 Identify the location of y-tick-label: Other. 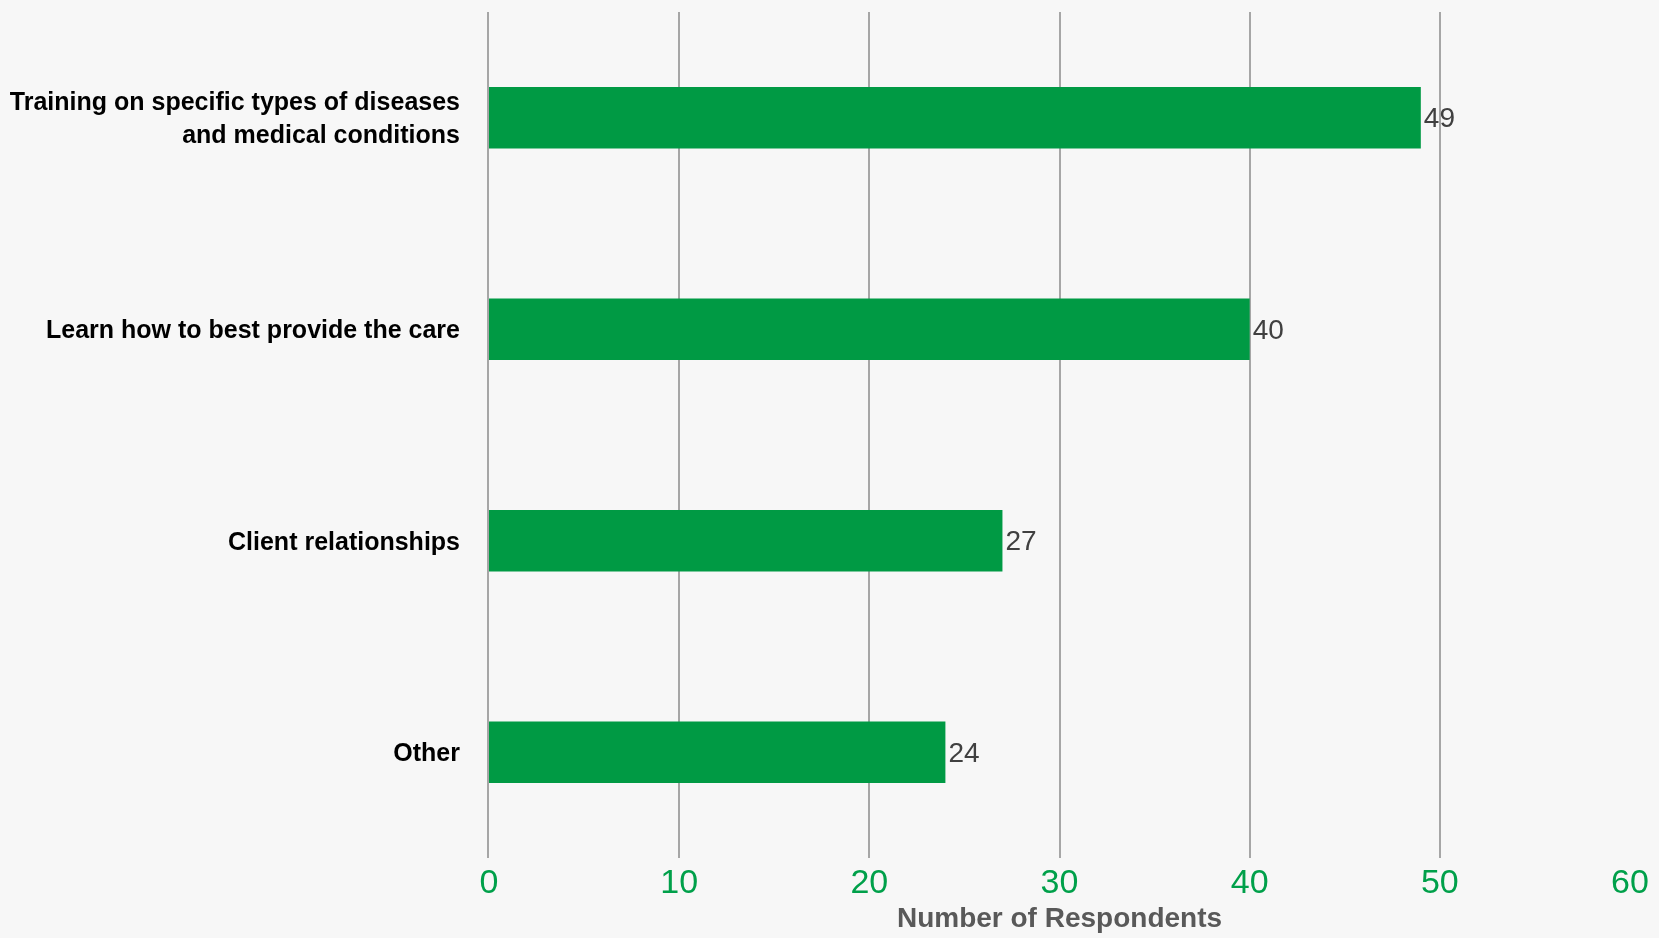
(427, 752).